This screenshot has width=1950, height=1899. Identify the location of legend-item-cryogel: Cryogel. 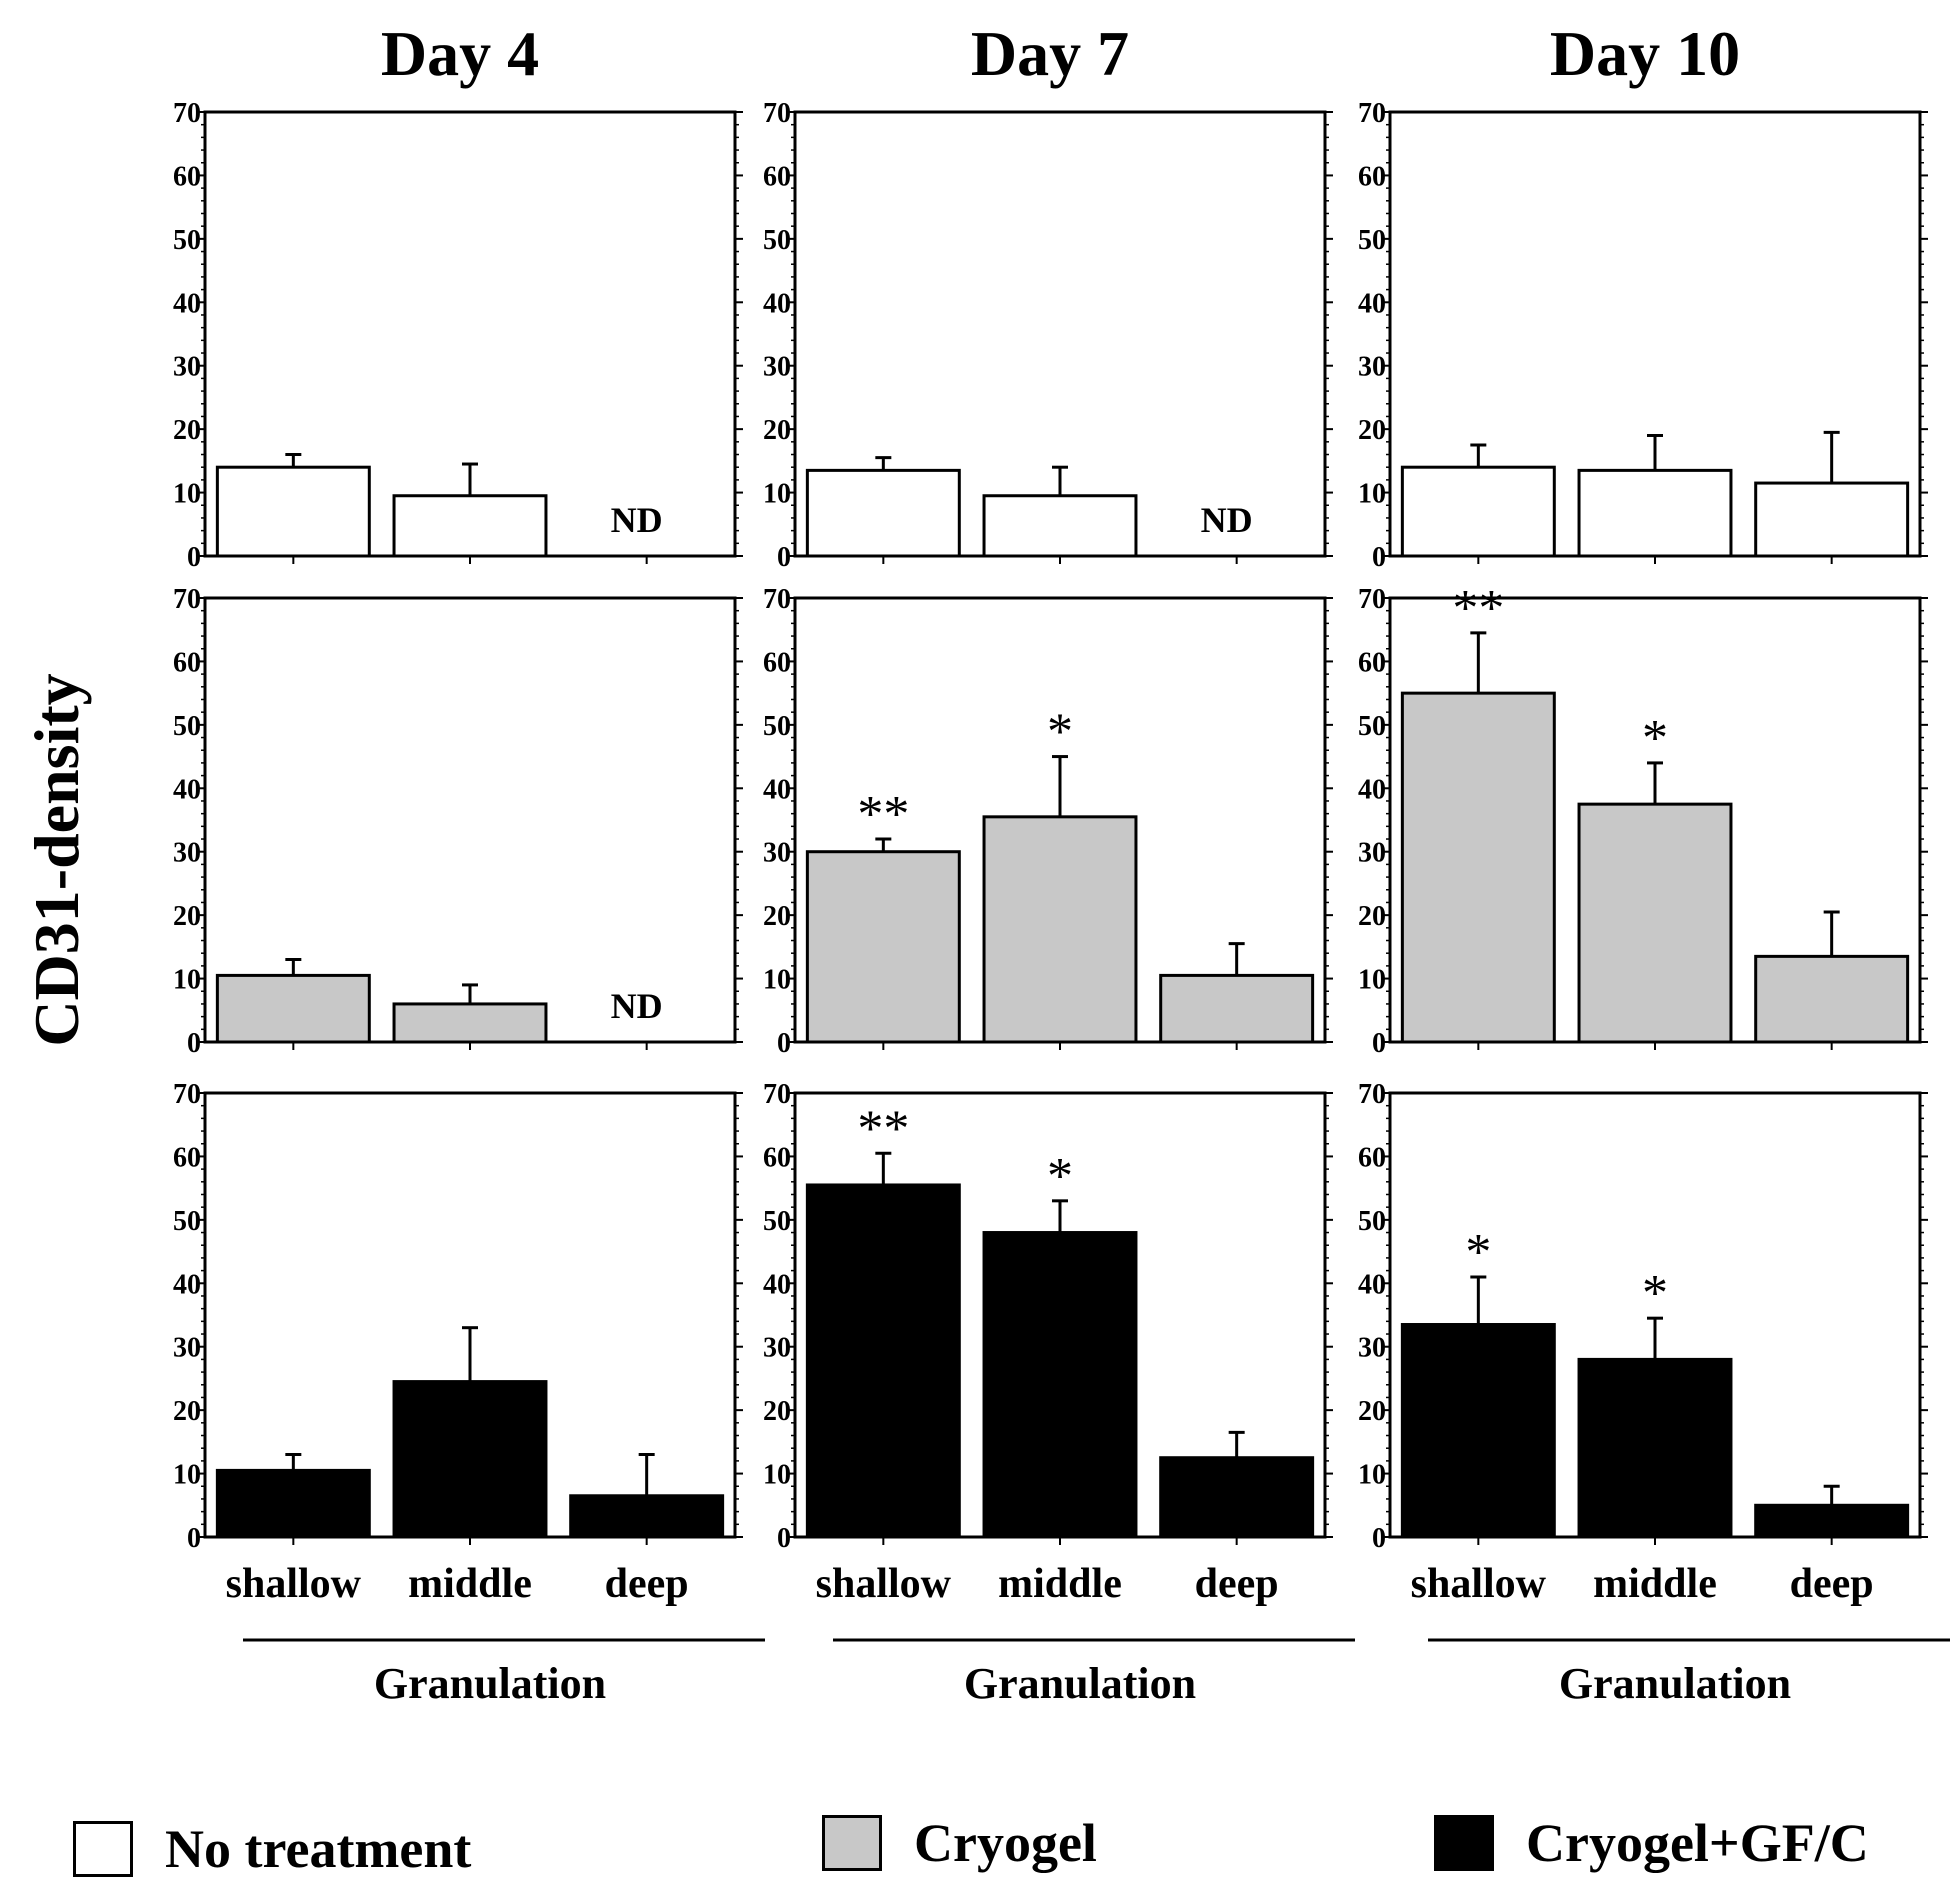
(959, 1843).